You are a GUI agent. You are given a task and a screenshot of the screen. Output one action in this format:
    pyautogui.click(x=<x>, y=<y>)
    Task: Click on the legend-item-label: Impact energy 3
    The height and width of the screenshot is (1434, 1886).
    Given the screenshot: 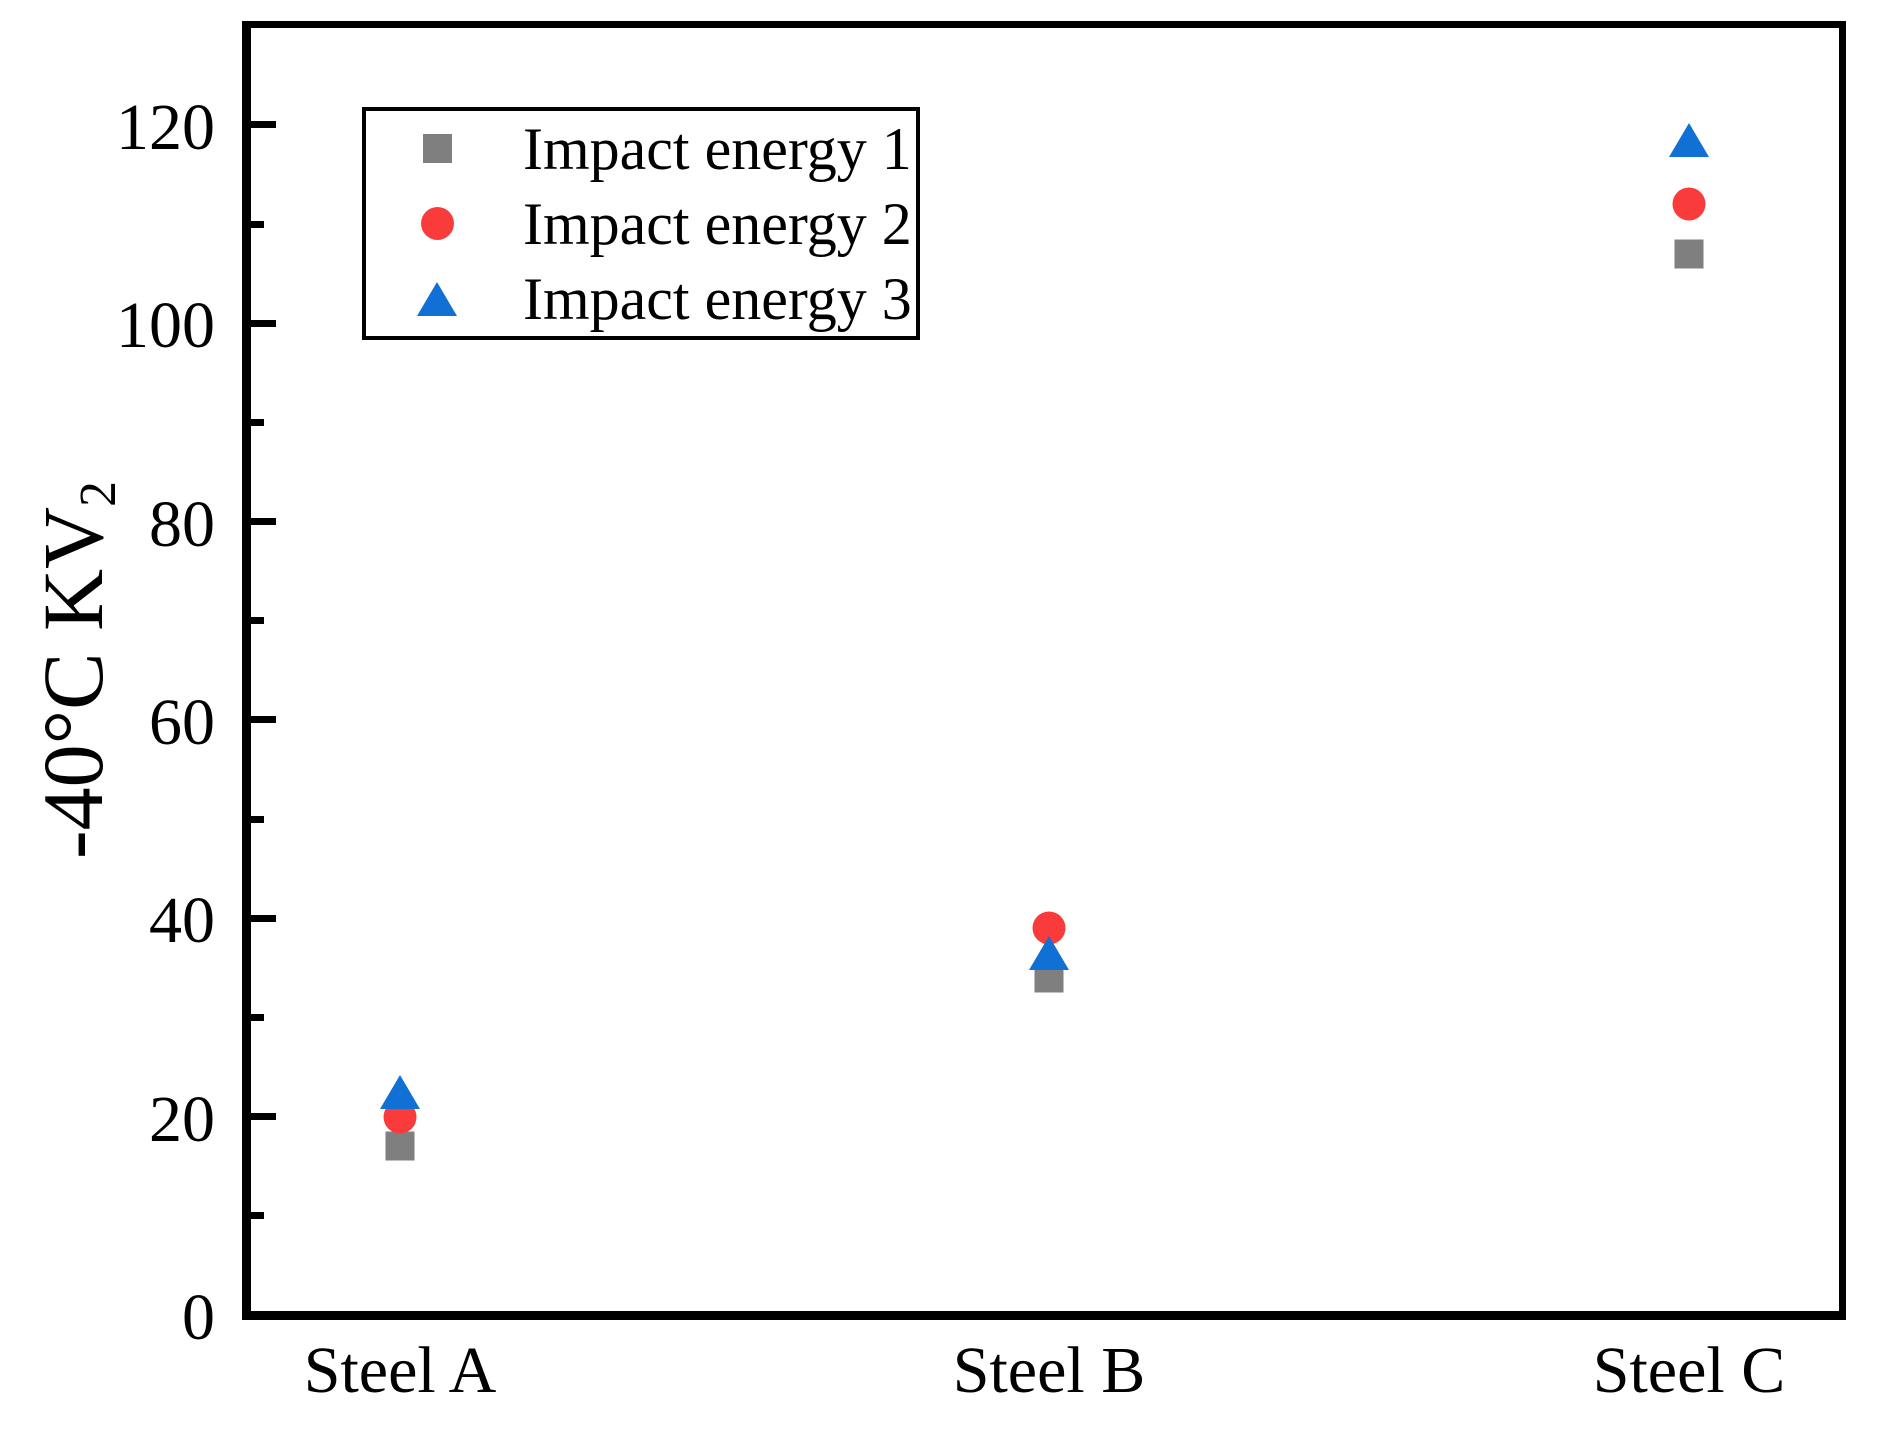 What is the action you would take?
    pyautogui.click(x=717, y=298)
    